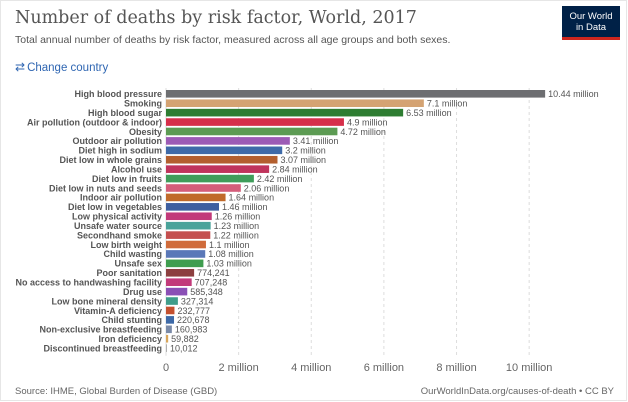 Image resolution: width=628 pixels, height=402 pixels. What do you see at coordinates (121, 151) in the screenshot?
I see `category-label: Diet high in sodium` at bounding box center [121, 151].